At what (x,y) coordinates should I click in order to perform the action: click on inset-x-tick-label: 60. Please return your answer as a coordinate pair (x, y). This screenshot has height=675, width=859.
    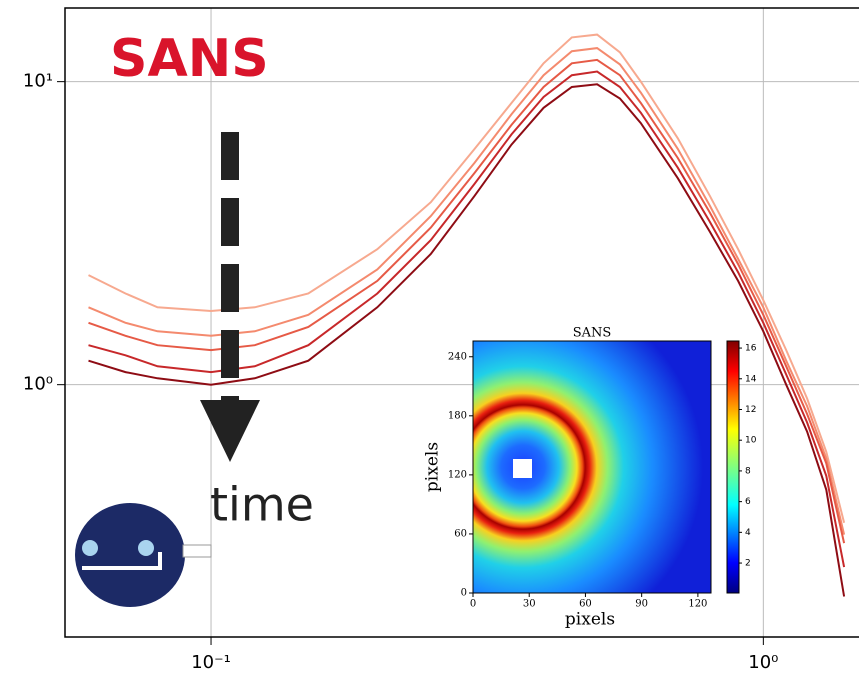
    Looking at the image, I should click on (585, 604).